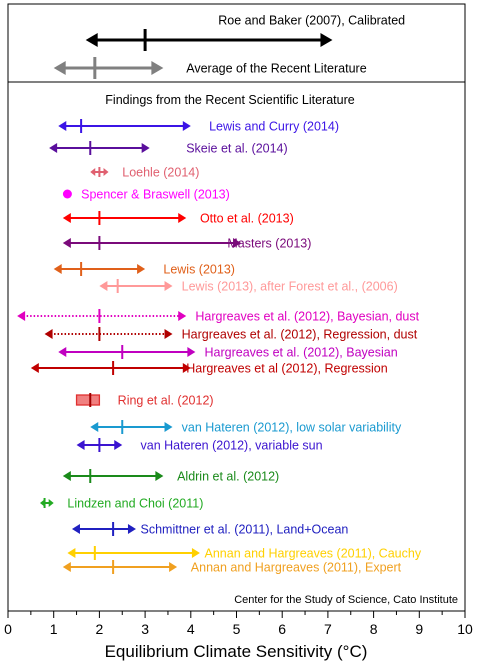  I want to click on finding-6-high-arrow, so click(141, 269).